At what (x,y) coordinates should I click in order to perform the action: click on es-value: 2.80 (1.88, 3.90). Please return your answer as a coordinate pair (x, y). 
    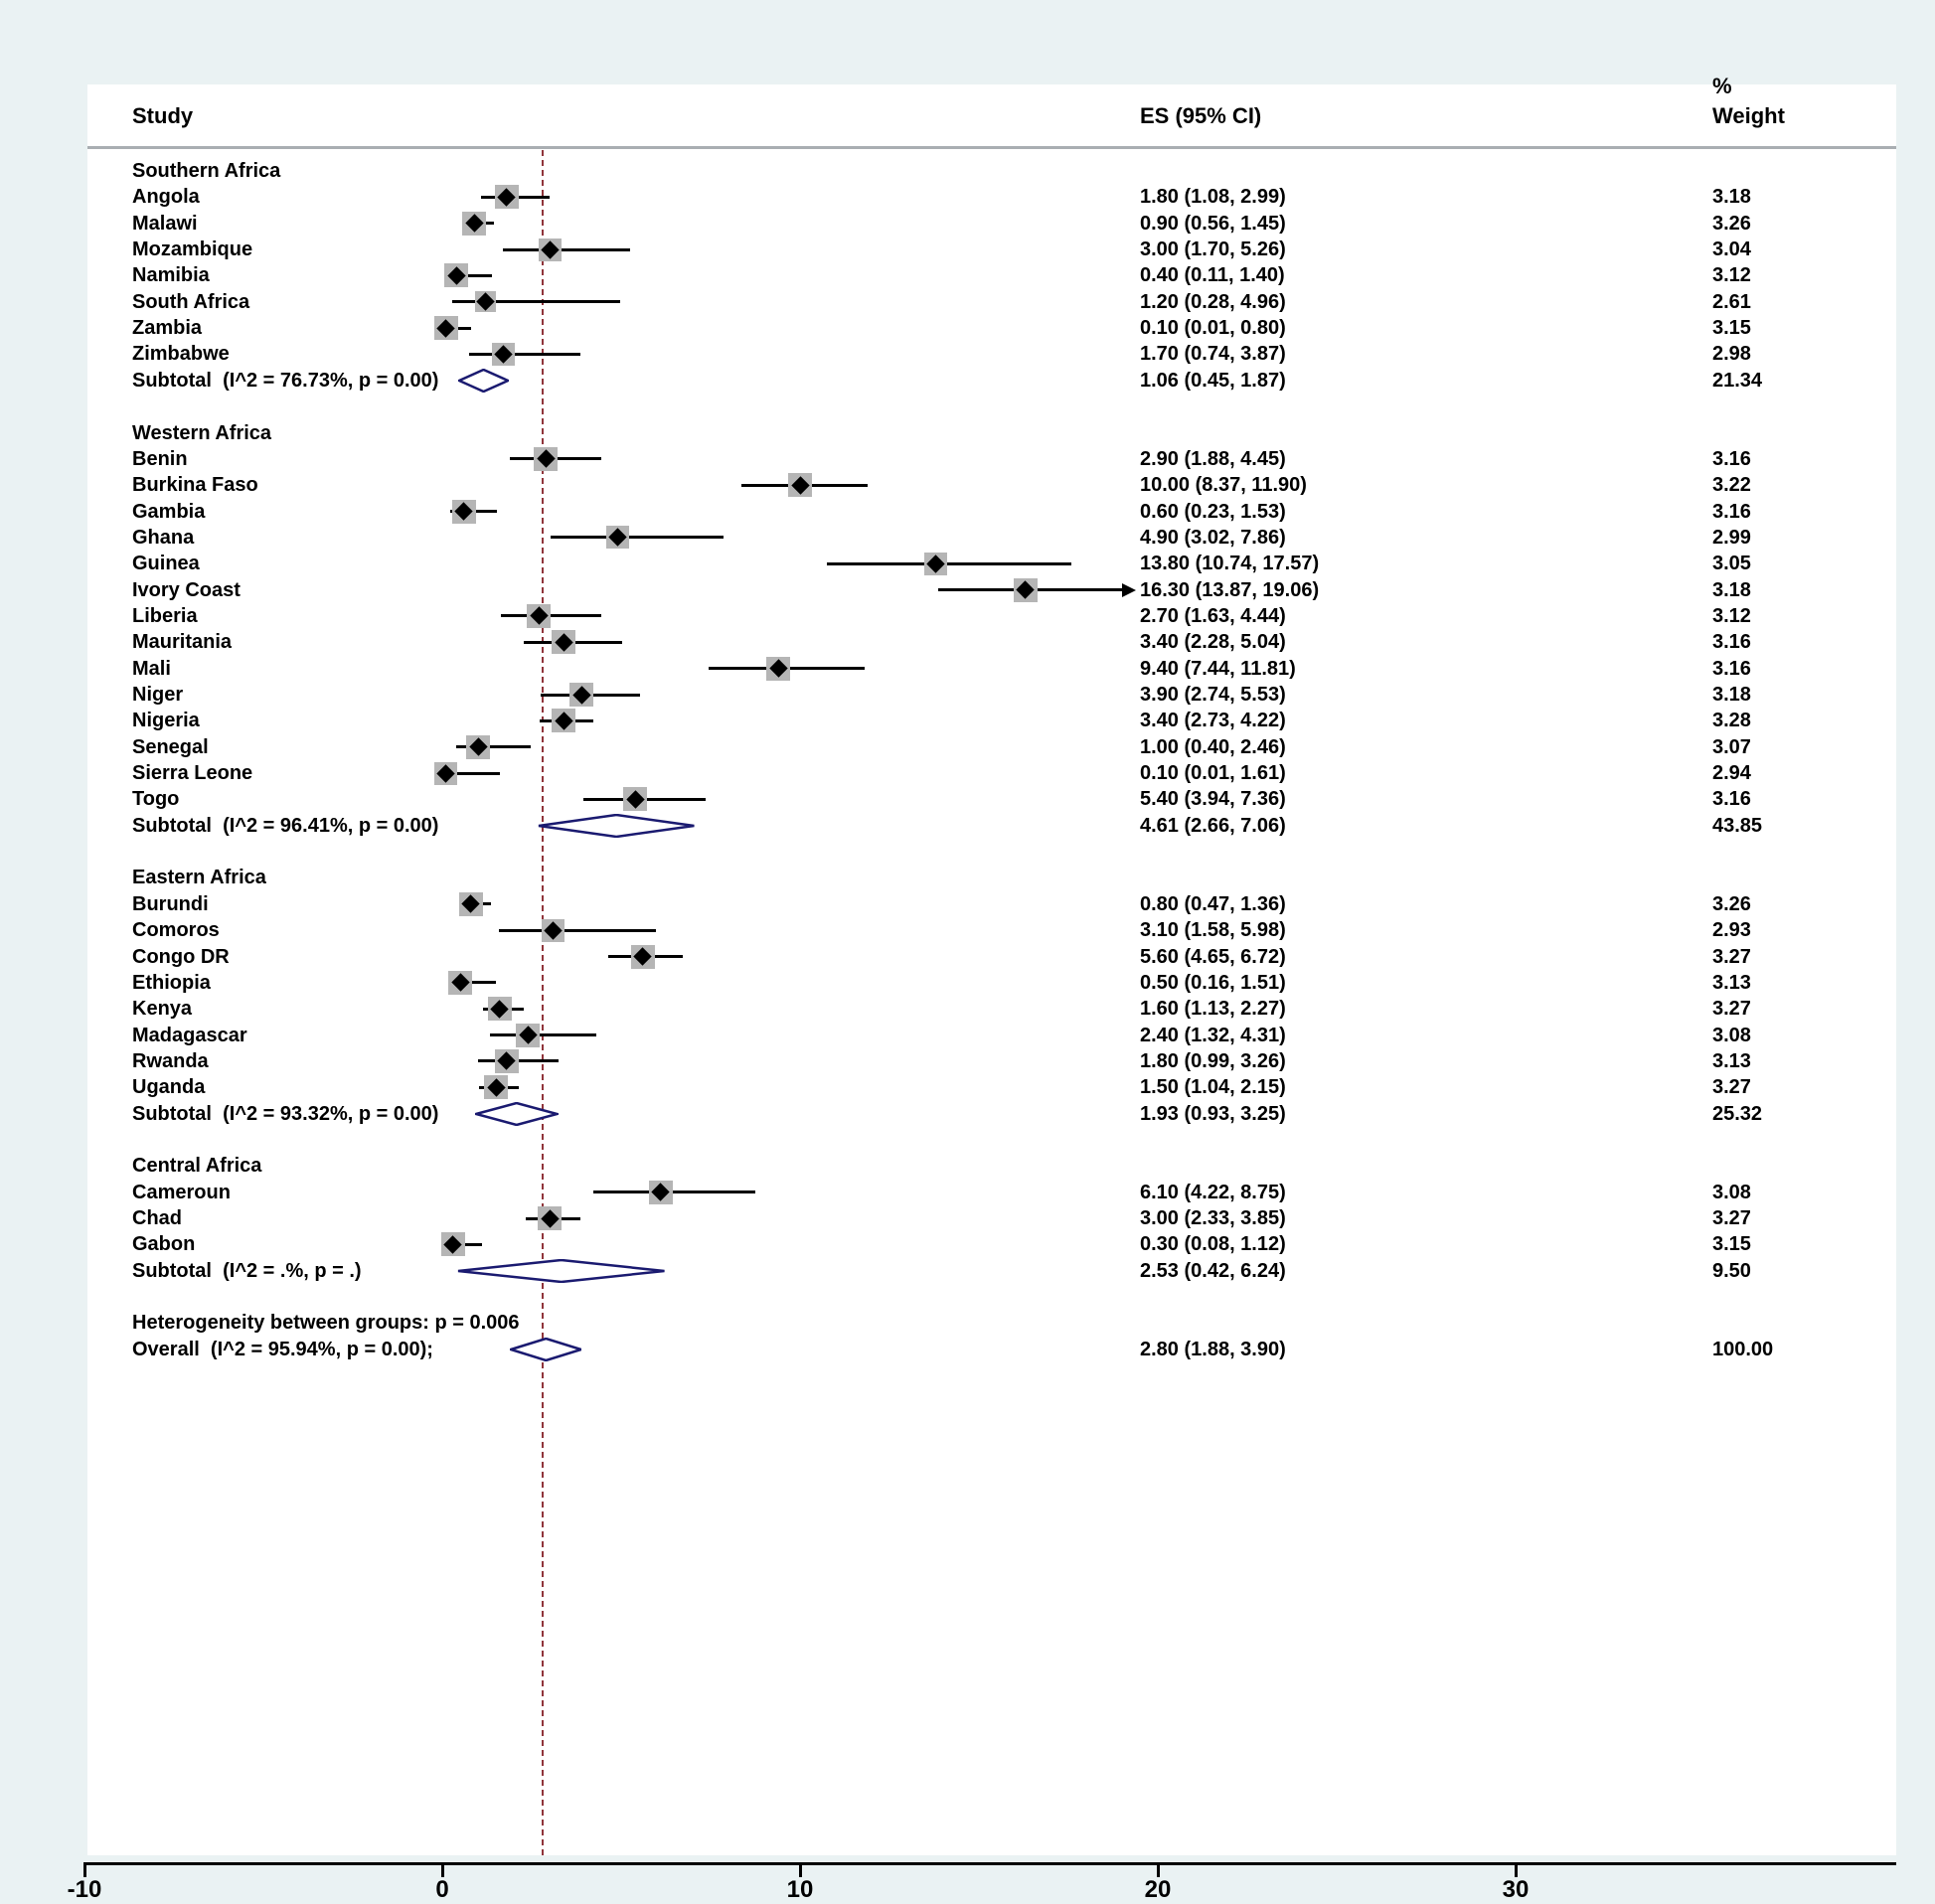
    Looking at the image, I should click on (1213, 1349).